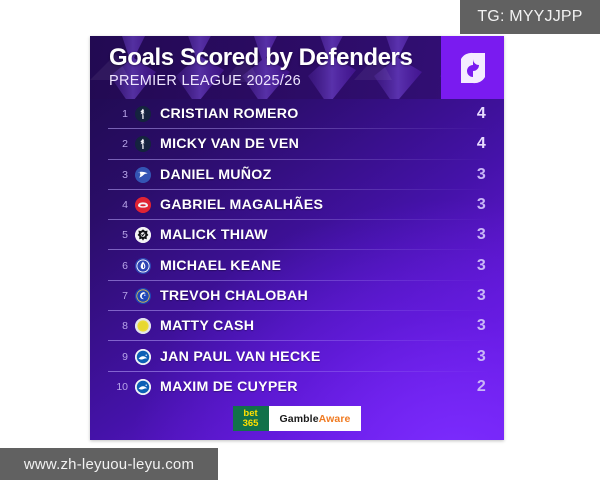 The image size is (600, 480). What do you see at coordinates (125, 174) in the screenshot?
I see `rank-number: 3` at bounding box center [125, 174].